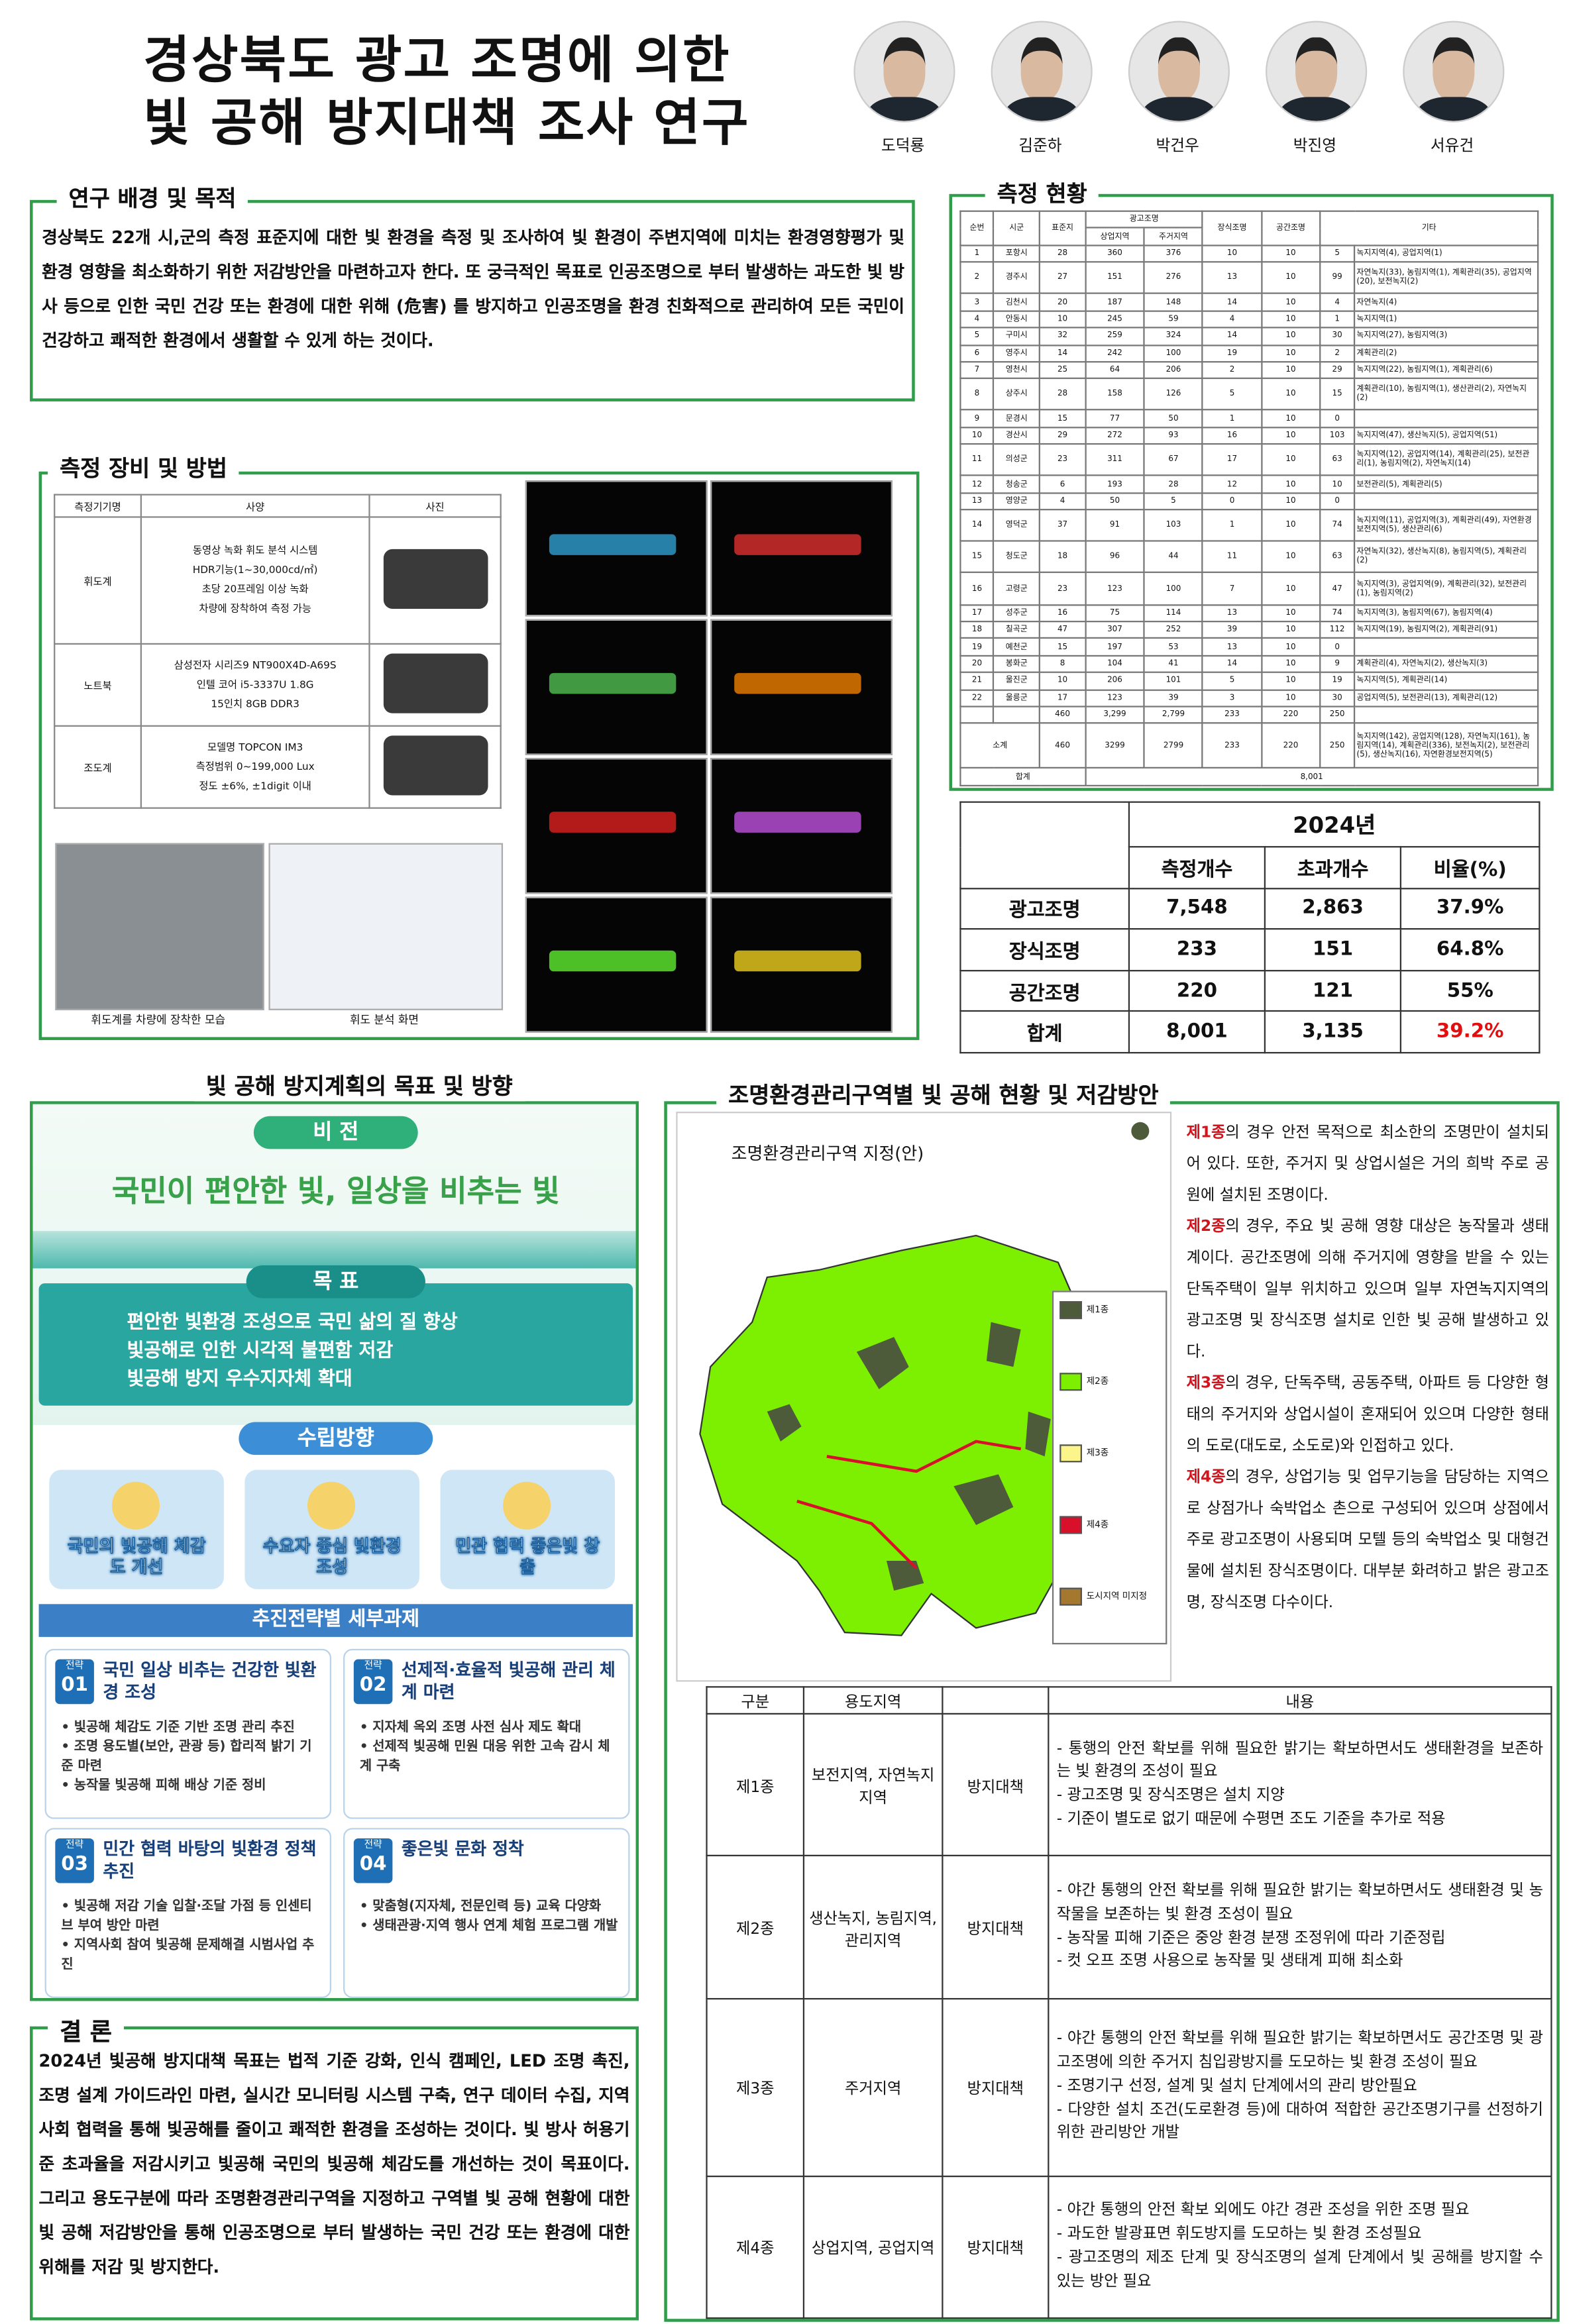 This screenshot has height=2324, width=1573. I want to click on cell: 3,299, so click(1115, 716).